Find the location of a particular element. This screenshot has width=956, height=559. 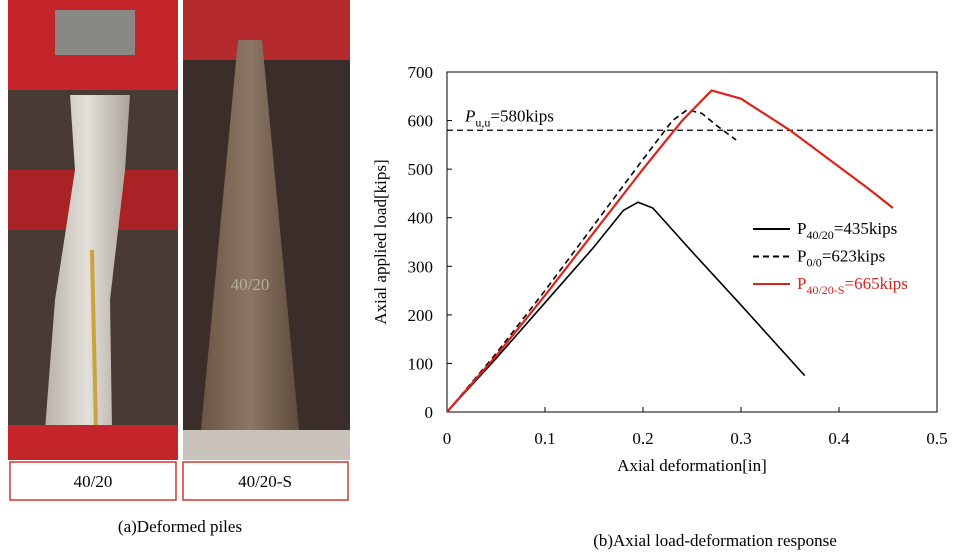

reference-label-suffix: =580kips is located at coordinates (521, 115).